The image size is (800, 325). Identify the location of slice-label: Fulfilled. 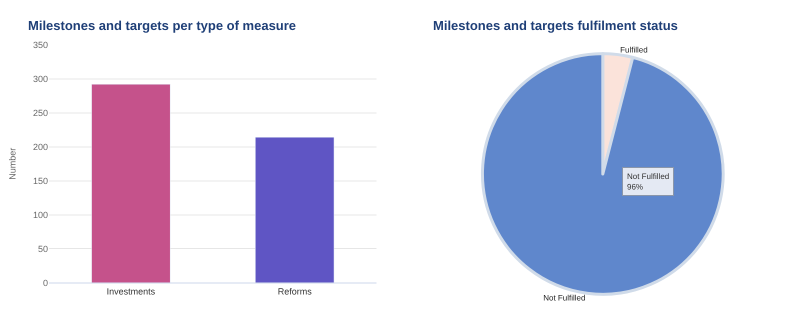
(634, 50).